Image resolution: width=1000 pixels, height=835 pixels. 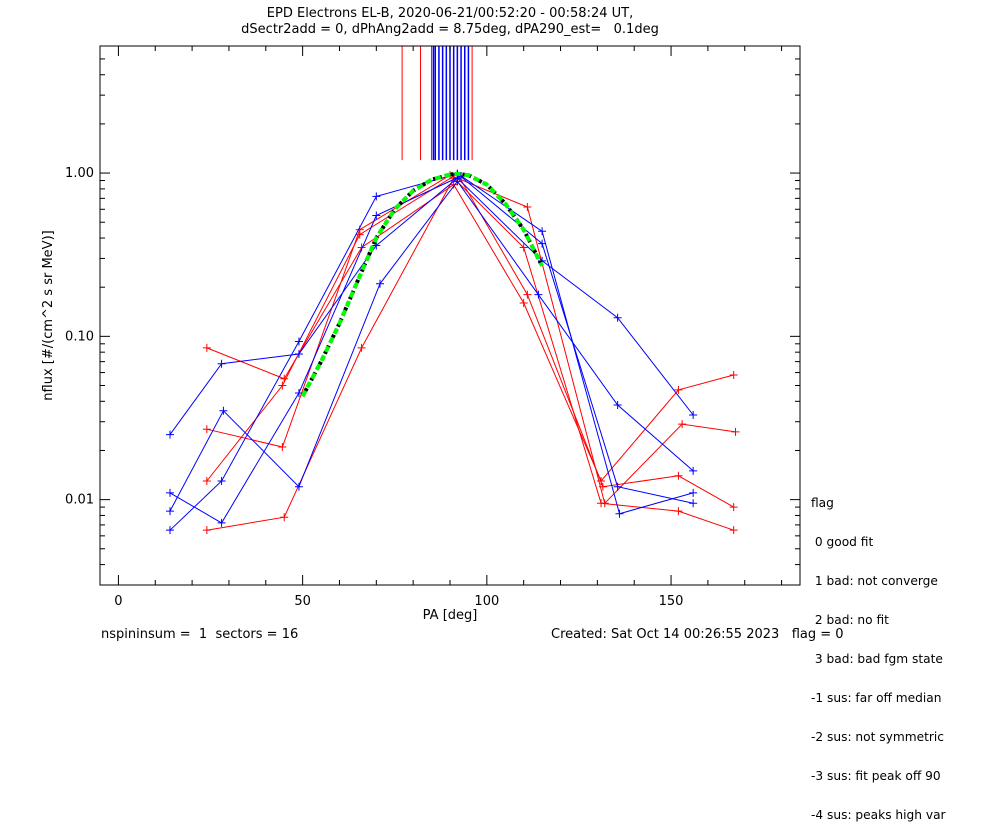 What do you see at coordinates (79, 336) in the screenshot?
I see `y-tick-label: 0.10` at bounding box center [79, 336].